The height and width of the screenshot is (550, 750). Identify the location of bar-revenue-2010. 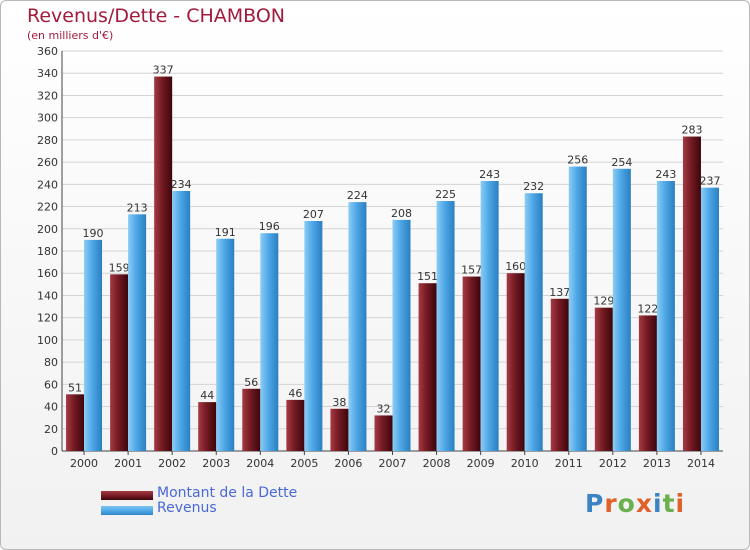
(533, 322).